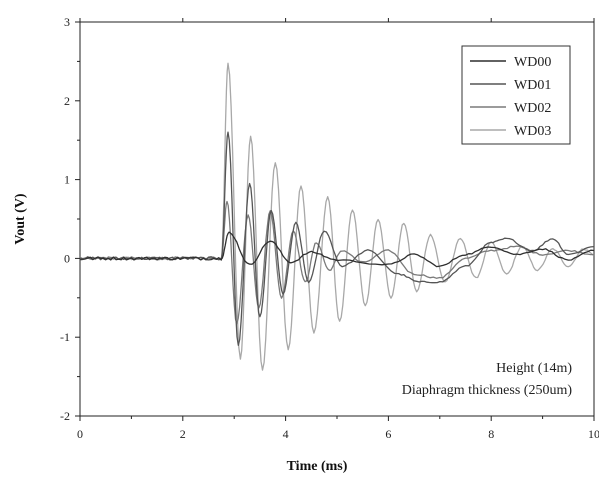 The width and height of the screenshot is (599, 477). I want to click on x-tick-label: 0, so click(80, 434).